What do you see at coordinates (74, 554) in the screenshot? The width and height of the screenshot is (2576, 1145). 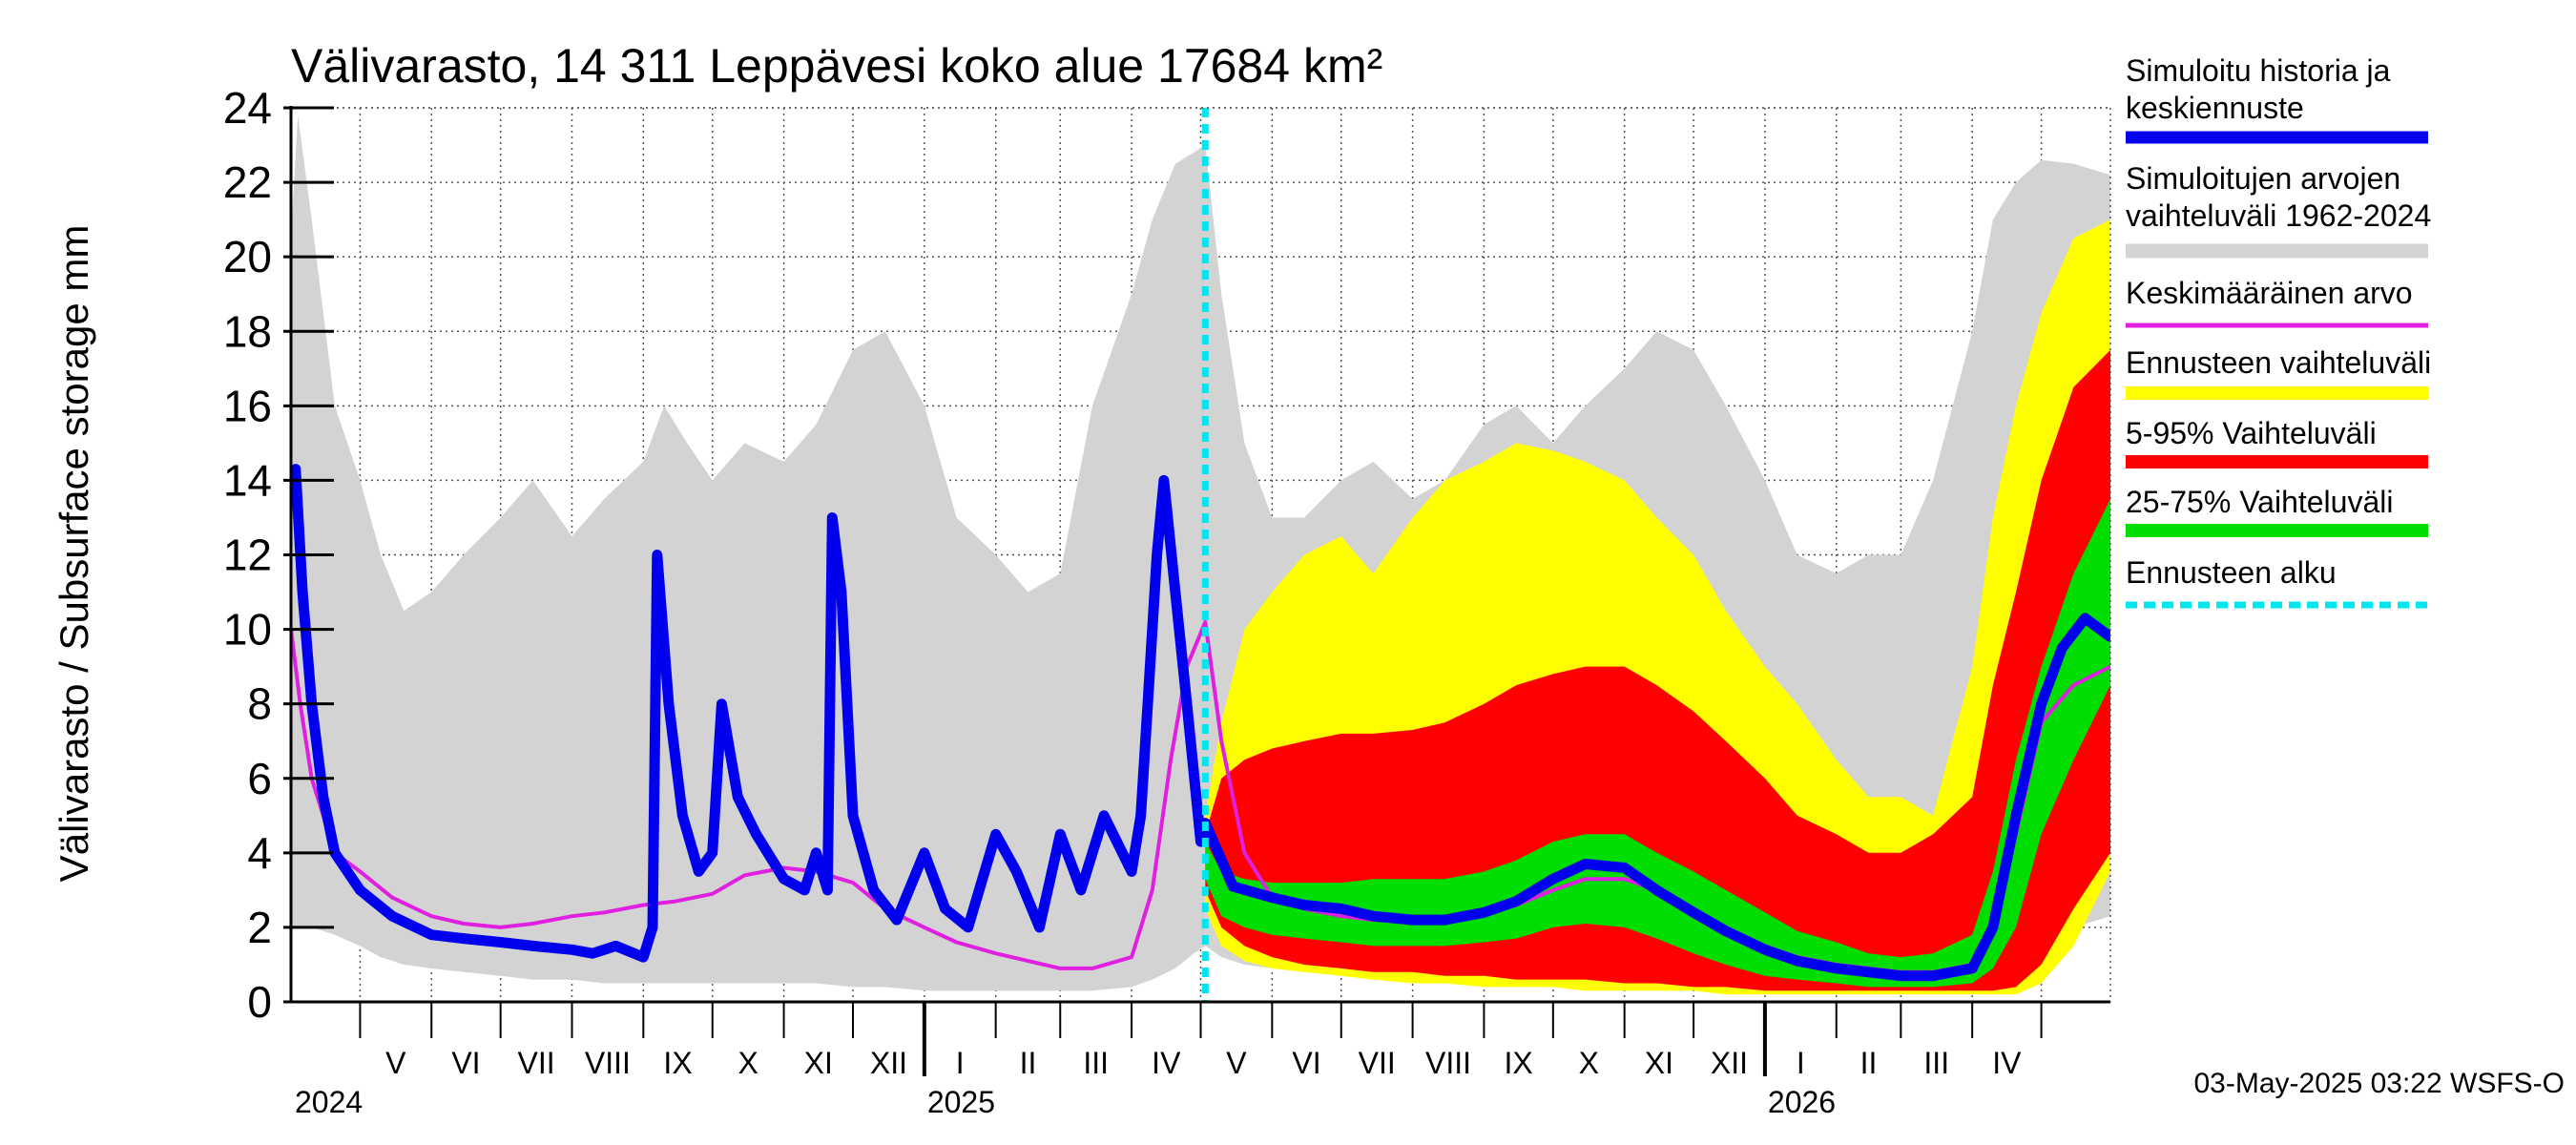 I see `y-axis-label: Välivarasto / Subsurface storage mm` at bounding box center [74, 554].